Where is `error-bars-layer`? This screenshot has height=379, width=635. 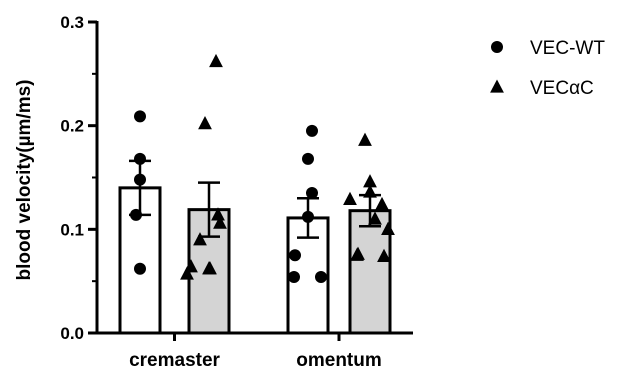
error-bars-layer is located at coordinates (255, 199).